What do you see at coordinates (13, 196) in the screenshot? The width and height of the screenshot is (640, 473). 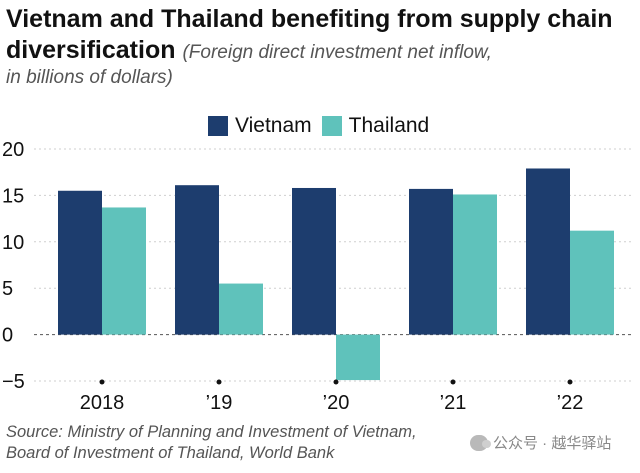 I see `y-tick-label: 15` at bounding box center [13, 196].